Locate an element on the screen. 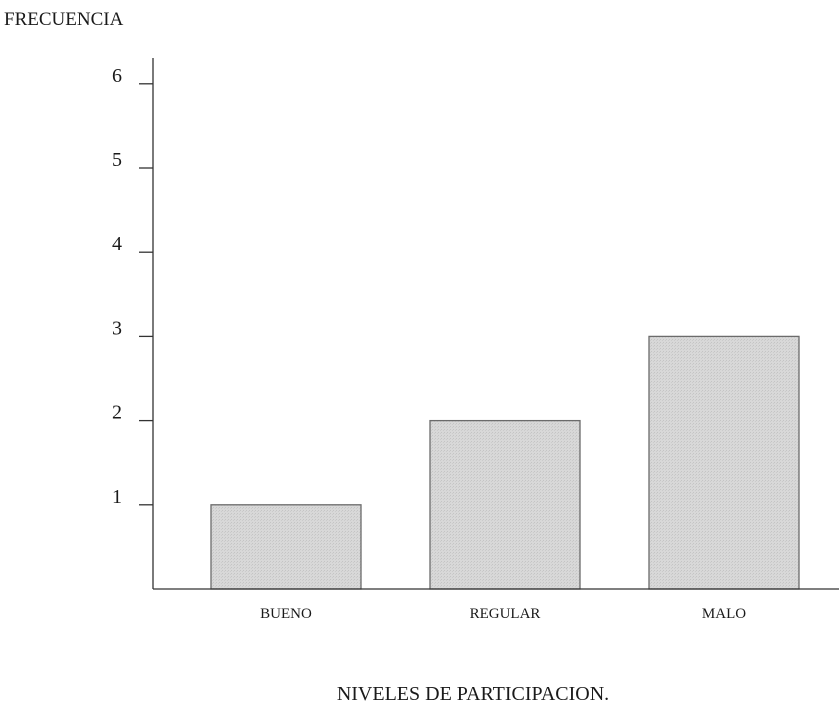 This screenshot has width=839, height=716. x-tick-label: REGULAR is located at coordinates (505, 614).